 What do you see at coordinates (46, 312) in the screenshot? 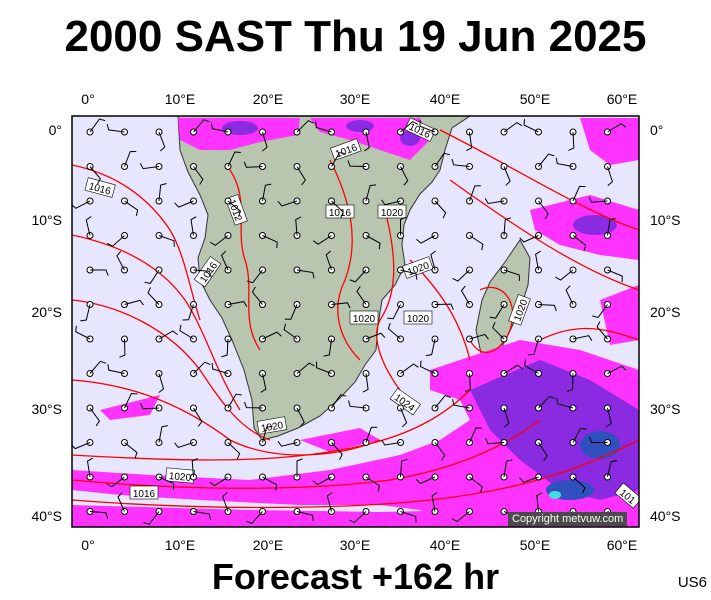
I see `latitude-label: 20°S` at bounding box center [46, 312].